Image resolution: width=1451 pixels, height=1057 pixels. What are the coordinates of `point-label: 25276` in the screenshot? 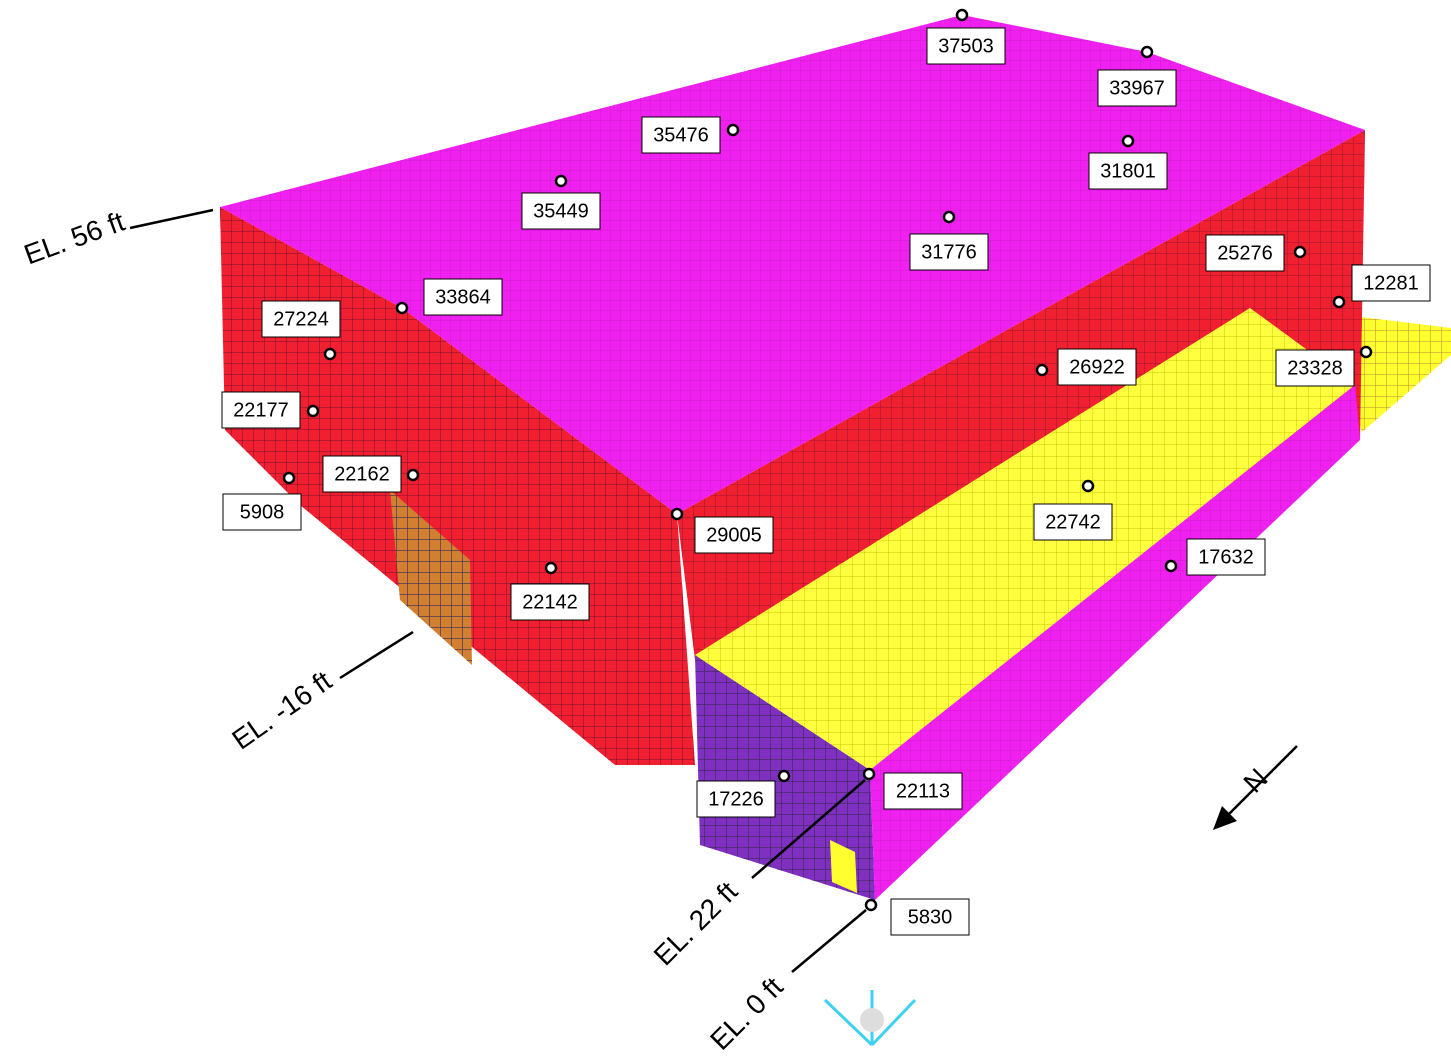 It's located at (1245, 253).